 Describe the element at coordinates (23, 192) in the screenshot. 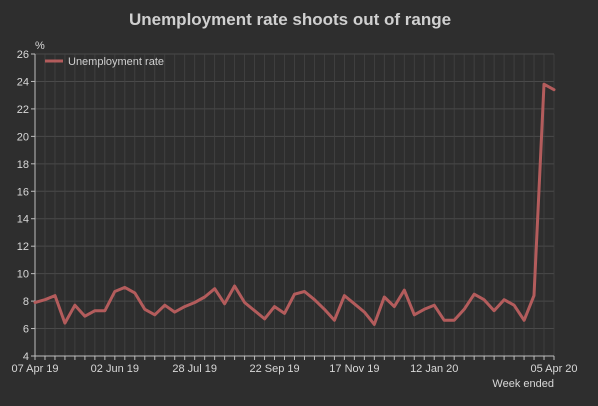

I see `y-tick-label: 16` at that location.